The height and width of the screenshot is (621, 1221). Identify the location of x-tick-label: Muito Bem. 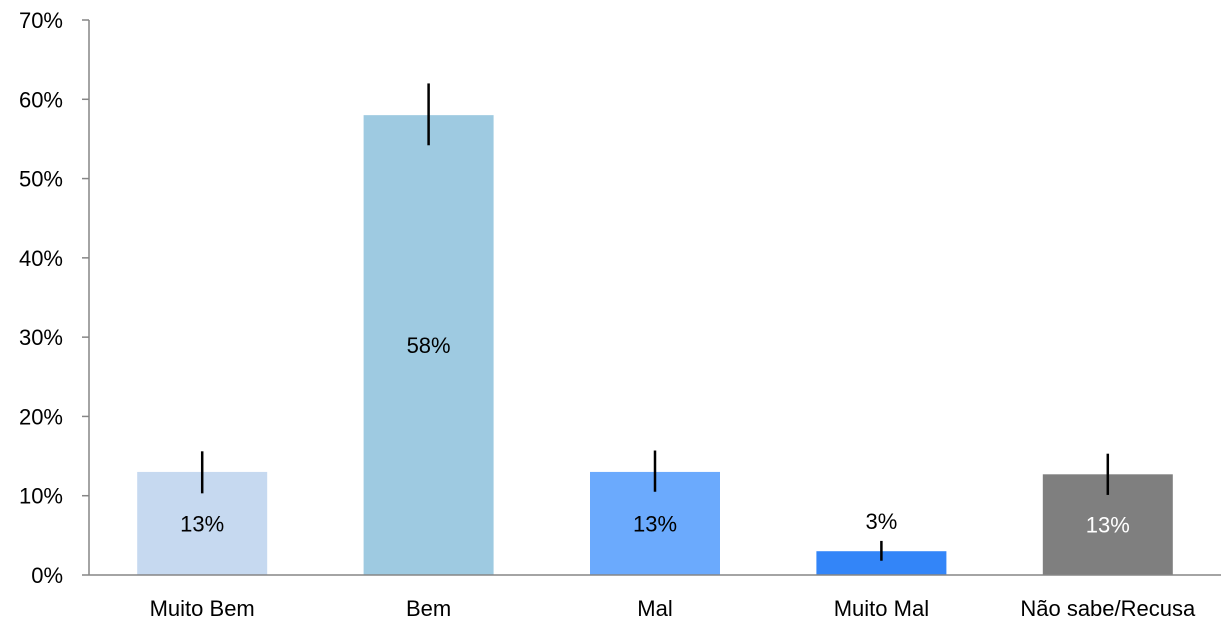
(202, 608).